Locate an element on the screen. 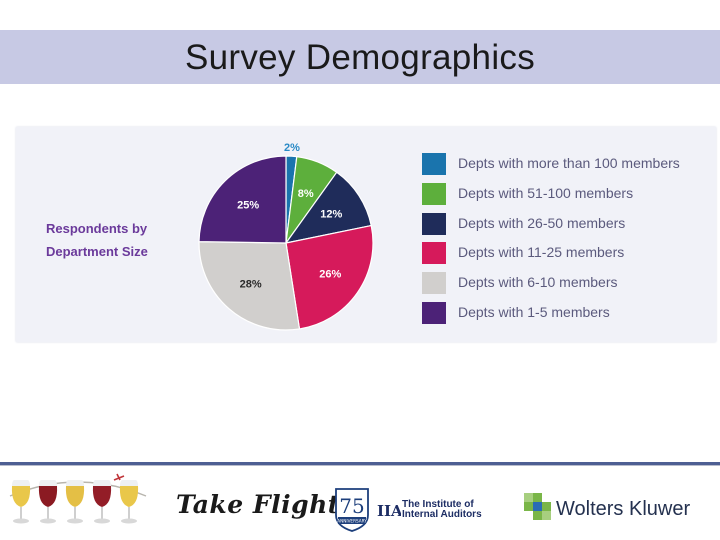  pie-slice-depts-with-1-5-members is located at coordinates (242, 199).